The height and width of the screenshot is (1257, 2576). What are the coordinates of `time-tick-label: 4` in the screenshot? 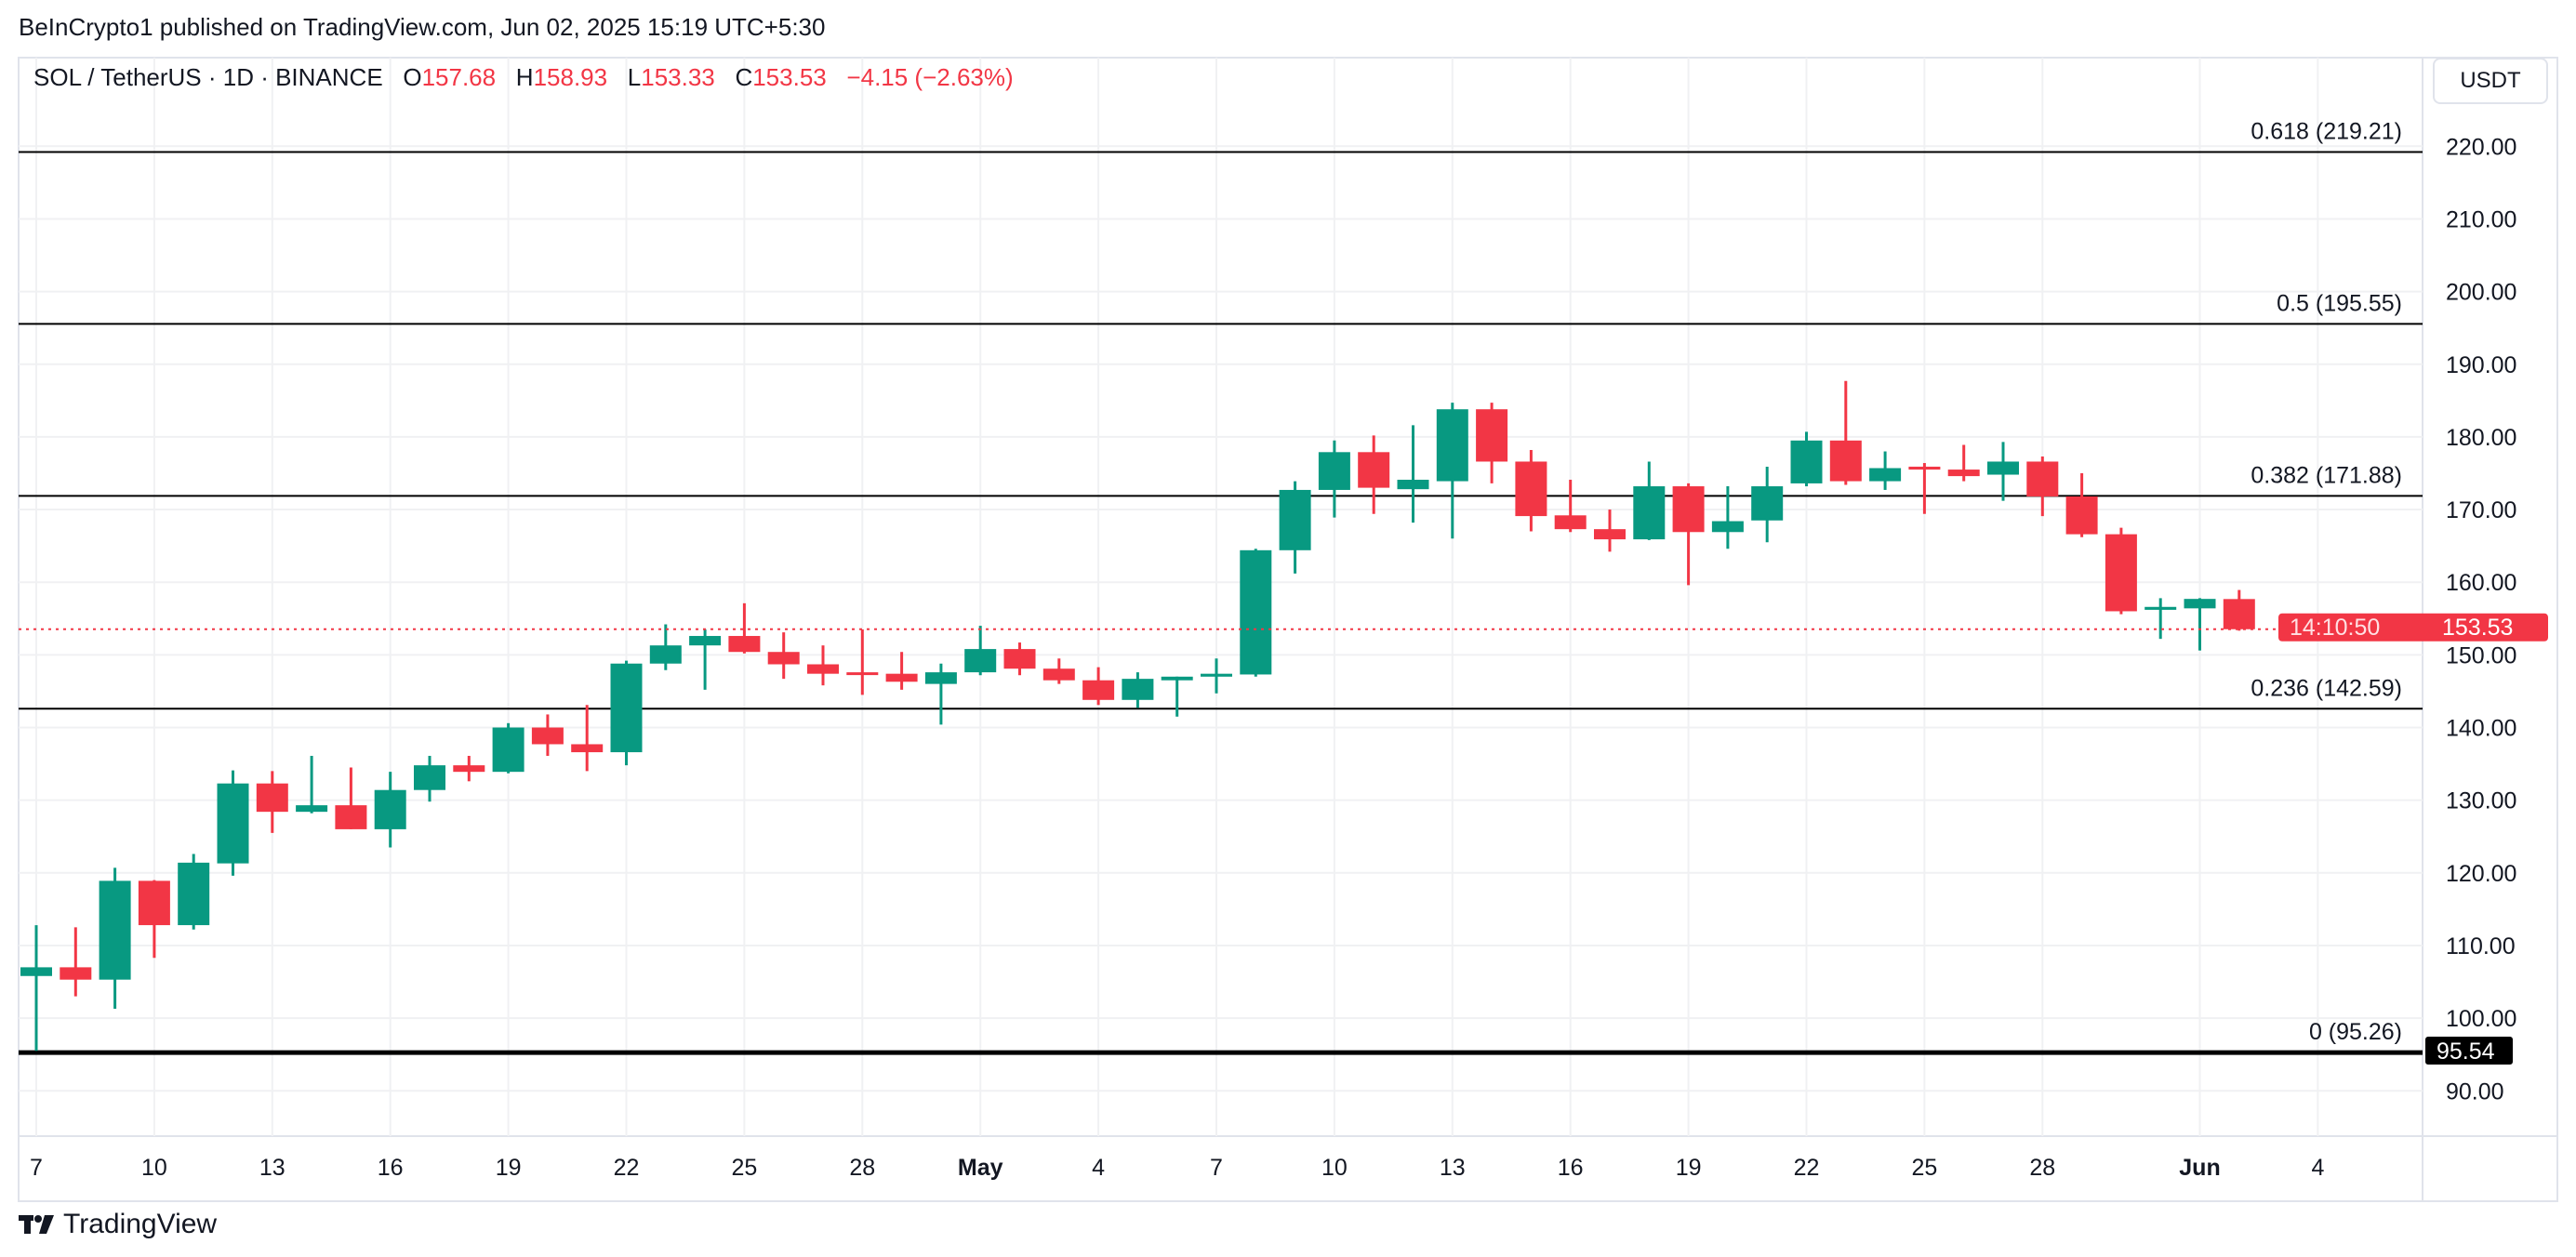 It's located at (2317, 1168).